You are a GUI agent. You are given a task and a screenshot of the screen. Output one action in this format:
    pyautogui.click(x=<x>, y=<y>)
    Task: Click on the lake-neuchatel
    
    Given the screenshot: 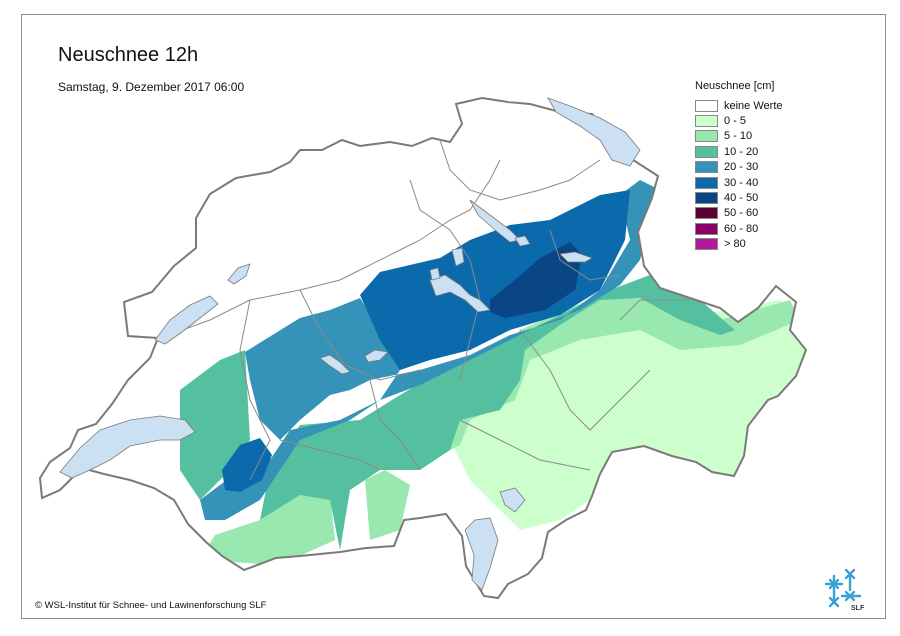 What is the action you would take?
    pyautogui.click(x=186, y=320)
    